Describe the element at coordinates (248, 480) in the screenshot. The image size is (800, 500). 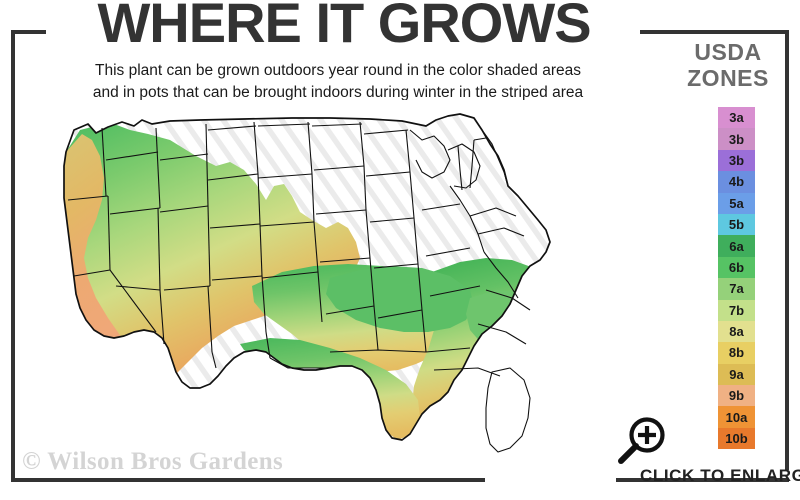
I see `frame-border-bottom-left` at that location.